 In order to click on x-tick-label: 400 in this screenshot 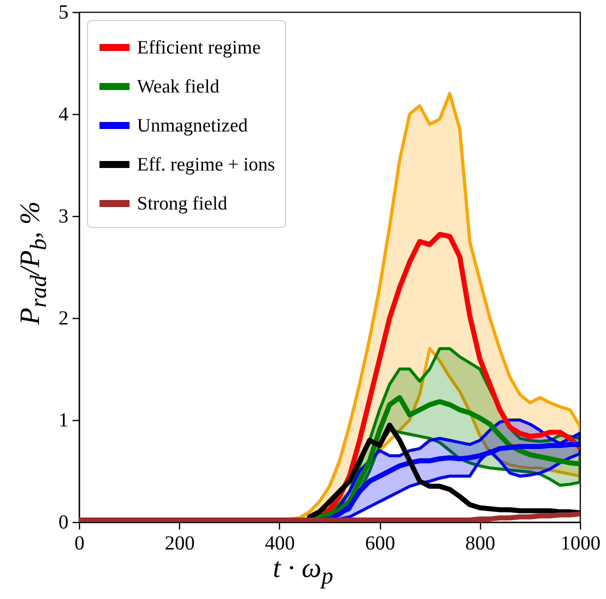, I will do `click(279, 543)`.